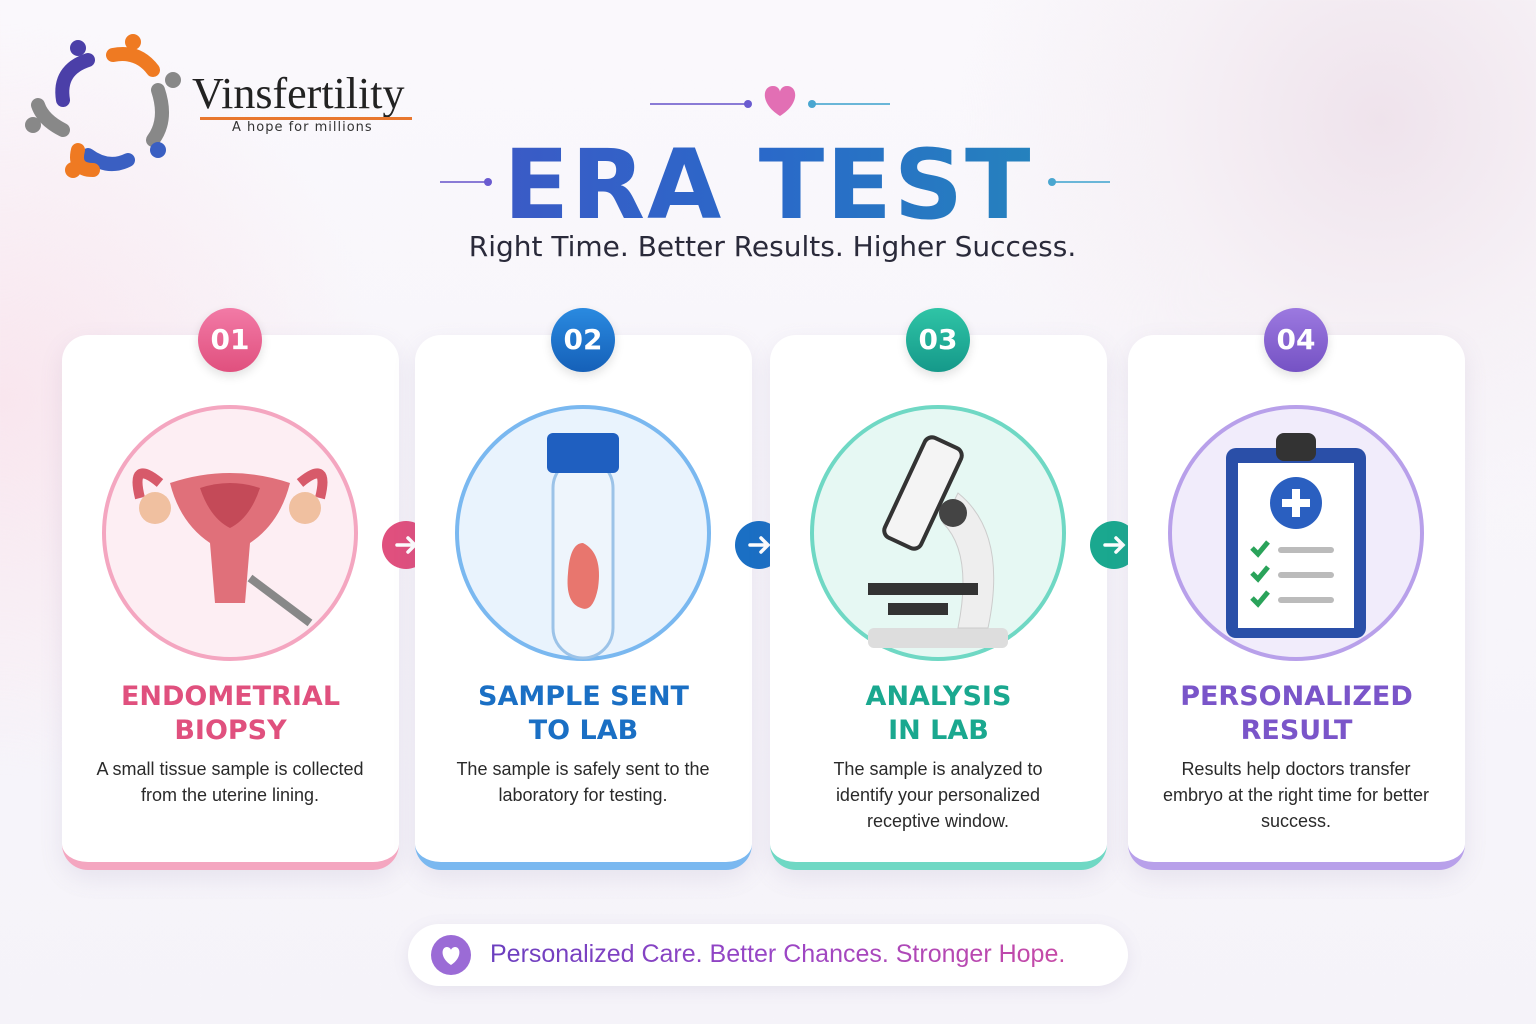  I want to click on step-title: TO LAB, so click(583, 730).